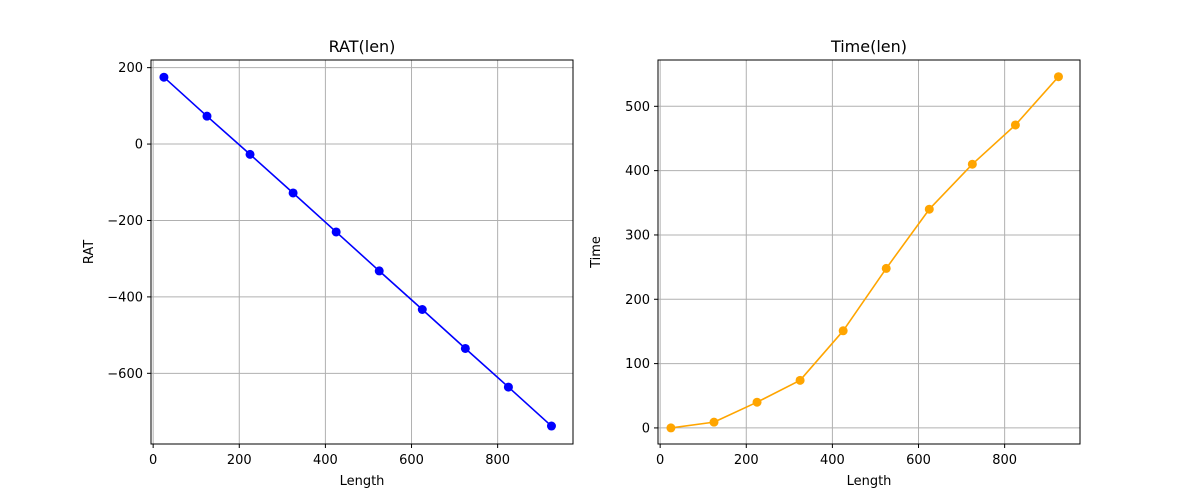 This screenshot has width=1200, height=500. Describe the element at coordinates (239, 460) in the screenshot. I see `rat-x-tick-label: 200` at that location.